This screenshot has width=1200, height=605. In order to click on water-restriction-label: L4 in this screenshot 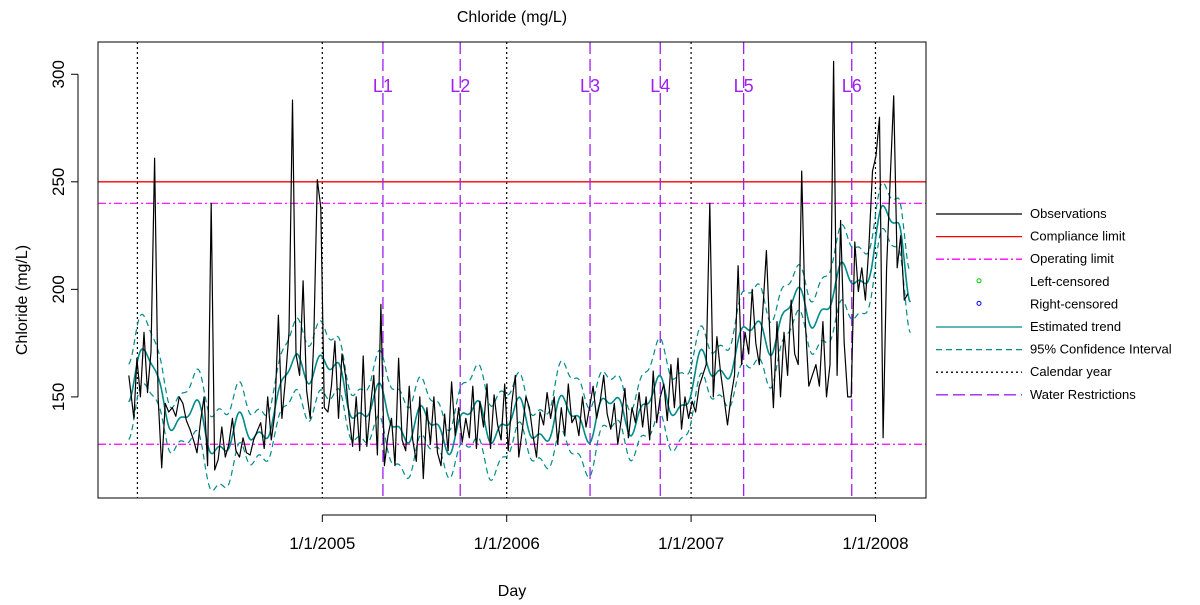, I will do `click(660, 86)`.